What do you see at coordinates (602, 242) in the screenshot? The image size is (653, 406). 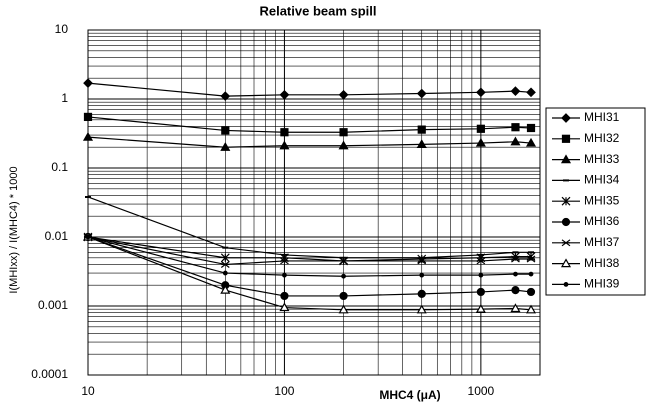 I see `legend-label: MHI37` at bounding box center [602, 242].